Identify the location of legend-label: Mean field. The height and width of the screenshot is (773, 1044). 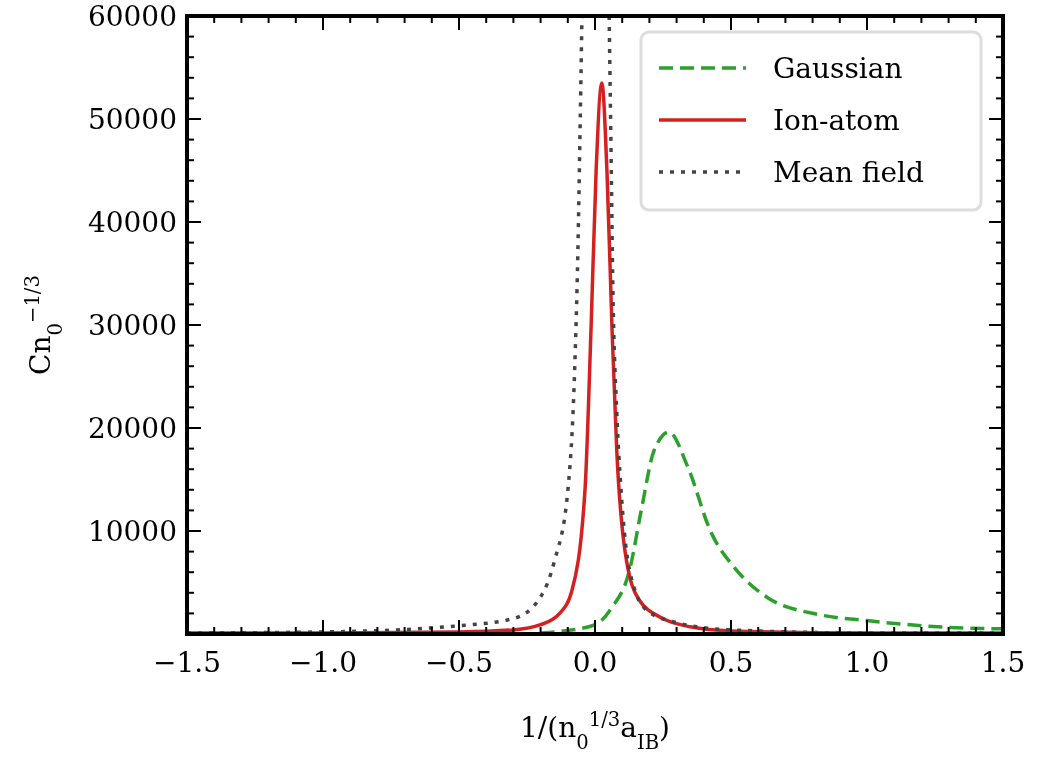
(849, 172).